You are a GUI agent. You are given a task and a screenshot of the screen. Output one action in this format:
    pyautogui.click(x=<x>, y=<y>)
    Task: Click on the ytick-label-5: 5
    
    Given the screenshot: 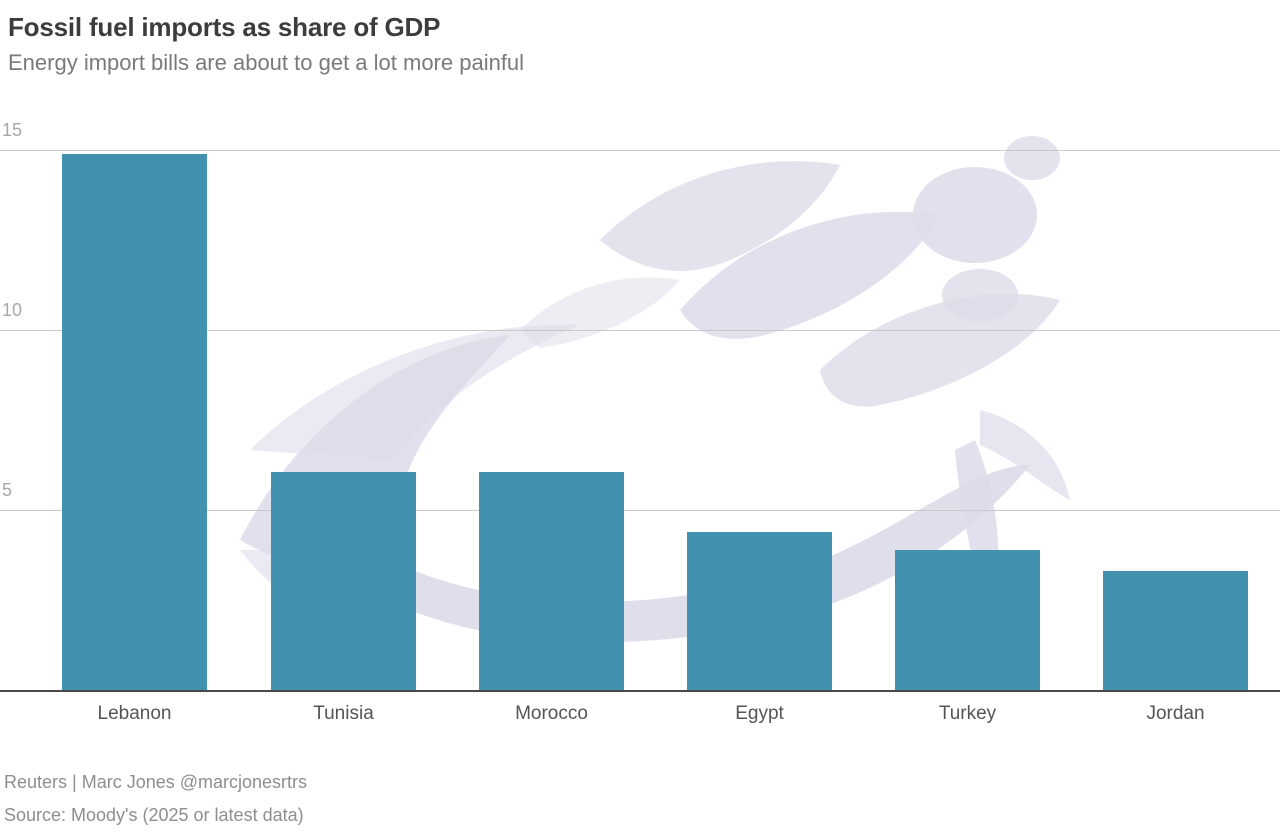 What is the action you would take?
    pyautogui.click(x=7, y=490)
    